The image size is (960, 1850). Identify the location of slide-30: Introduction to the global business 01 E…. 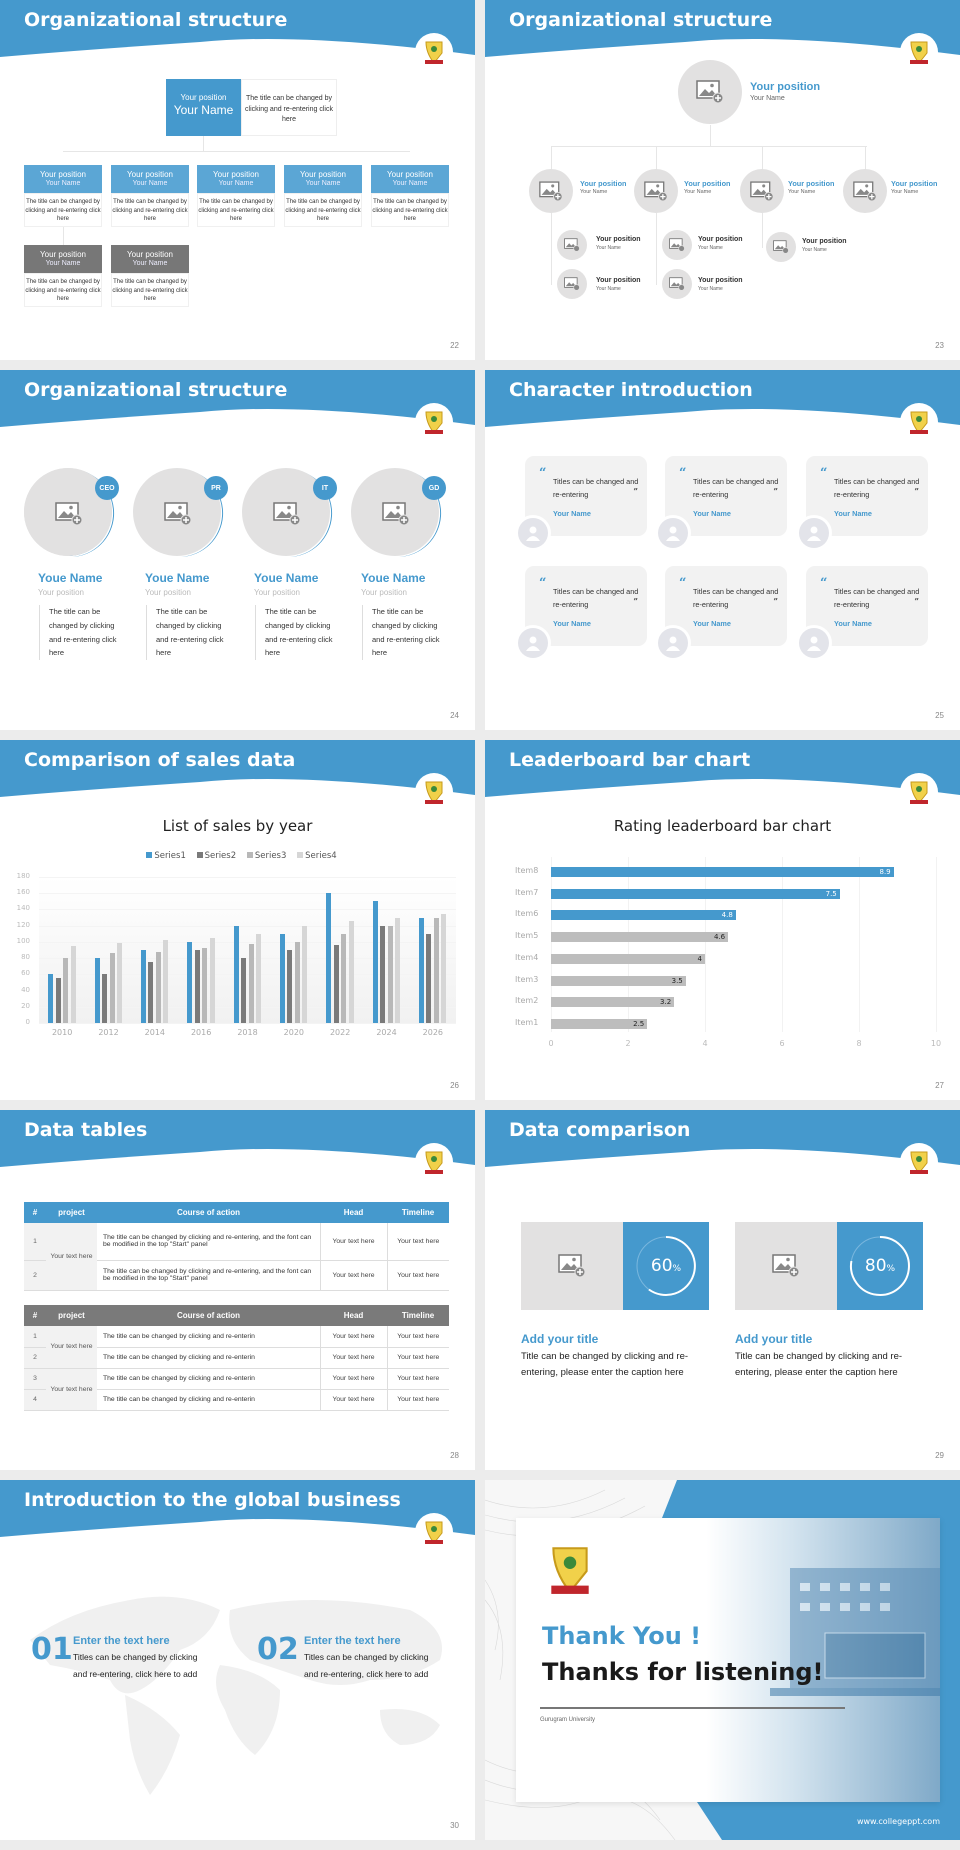
(237, 1660).